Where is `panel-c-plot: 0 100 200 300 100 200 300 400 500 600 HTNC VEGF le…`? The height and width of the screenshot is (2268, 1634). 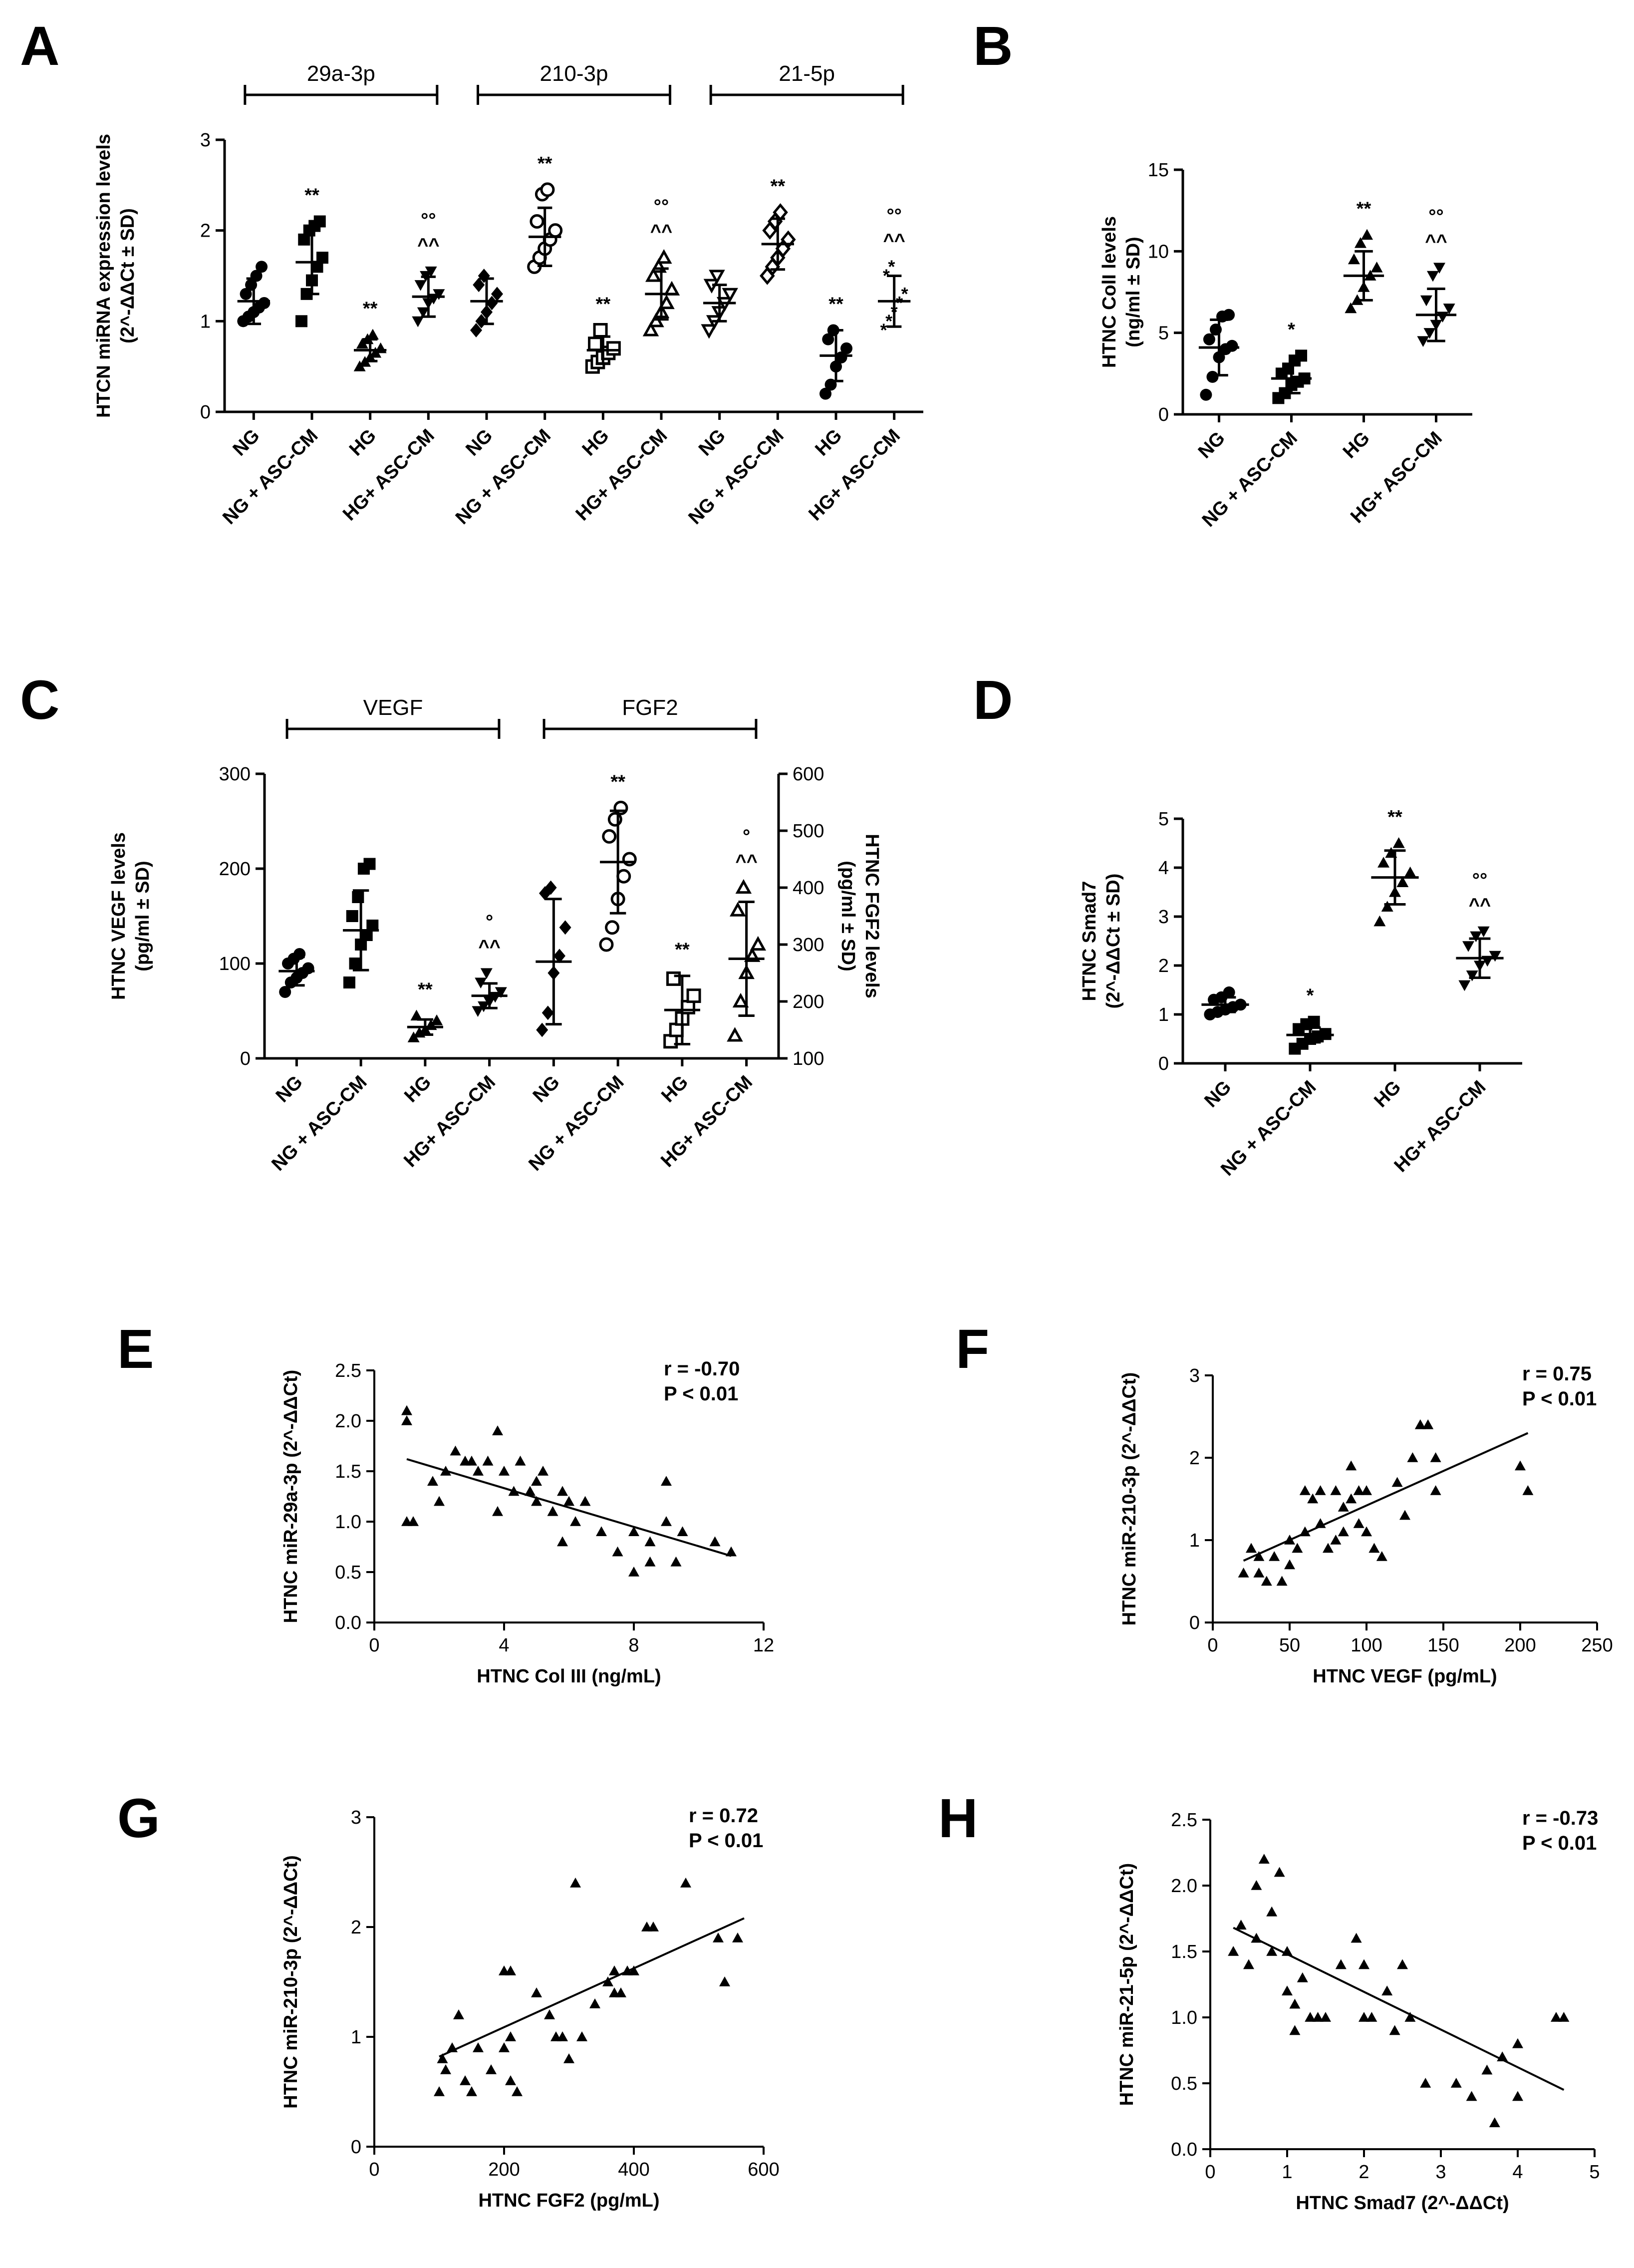 panel-c-plot: 0 100 200 300 100 200 300 400 500 600 HTNC VEGF le… is located at coordinates (495, 935).